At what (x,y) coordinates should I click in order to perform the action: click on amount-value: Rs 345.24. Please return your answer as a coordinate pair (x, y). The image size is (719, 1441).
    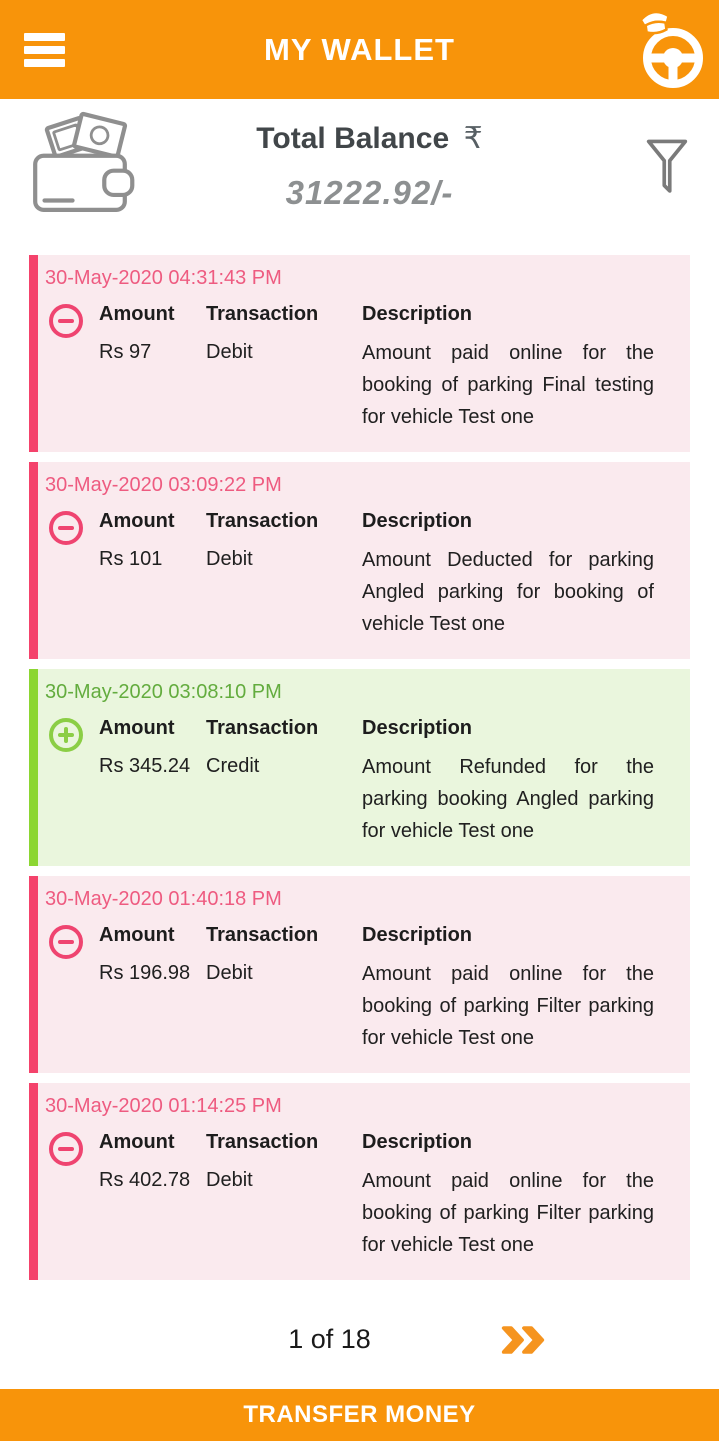
    Looking at the image, I should click on (145, 766).